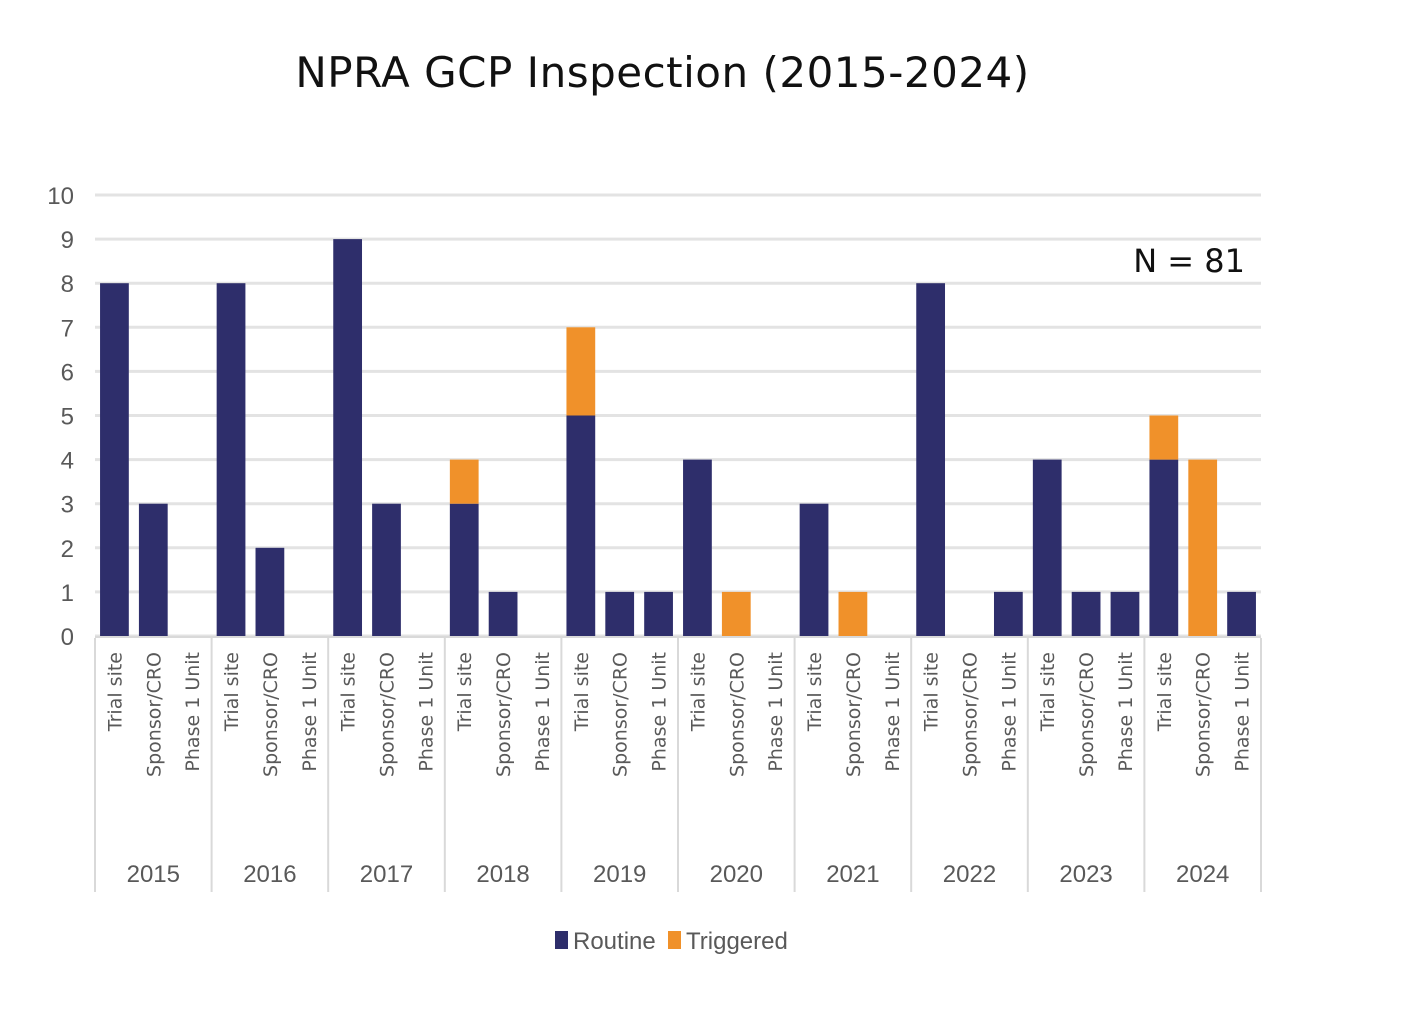 The image size is (1420, 1032). I want to click on y-axis-ticks: 0 1 2 3 4 5 6 7 8 9 10, so click(60, 417).